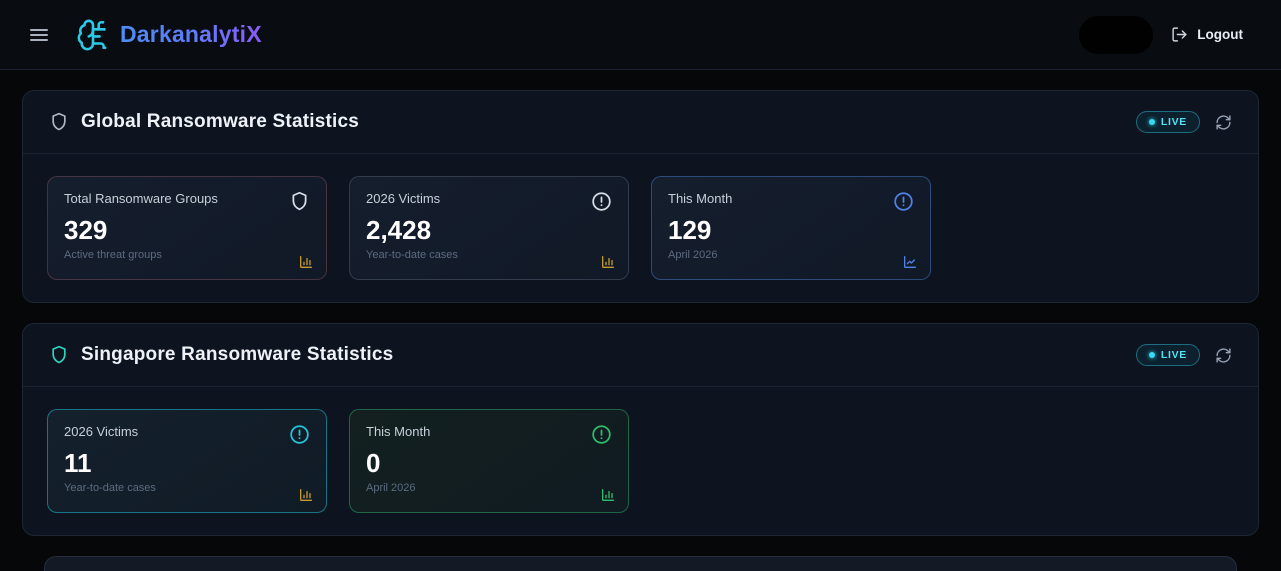 Image resolution: width=1281 pixels, height=571 pixels. I want to click on card-label: Total Ransomware Groups, so click(141, 198).